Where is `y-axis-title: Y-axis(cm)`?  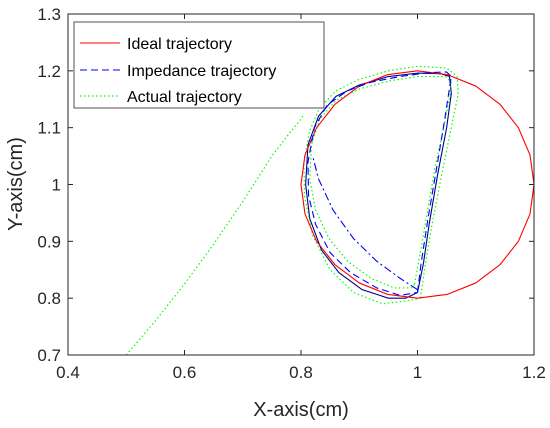
y-axis-title: Y-axis(cm) is located at coordinates (16, 184).